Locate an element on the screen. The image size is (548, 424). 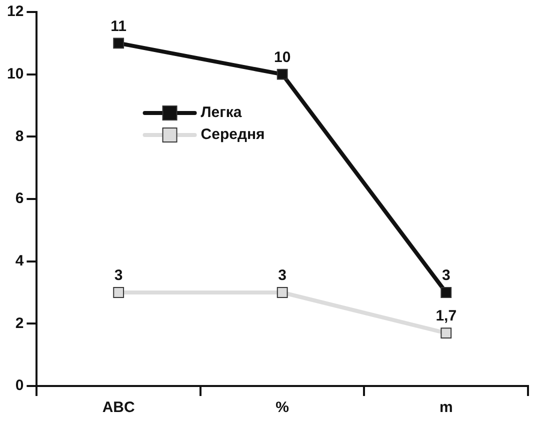
x-tick-label: ABC is located at coordinates (118, 407).